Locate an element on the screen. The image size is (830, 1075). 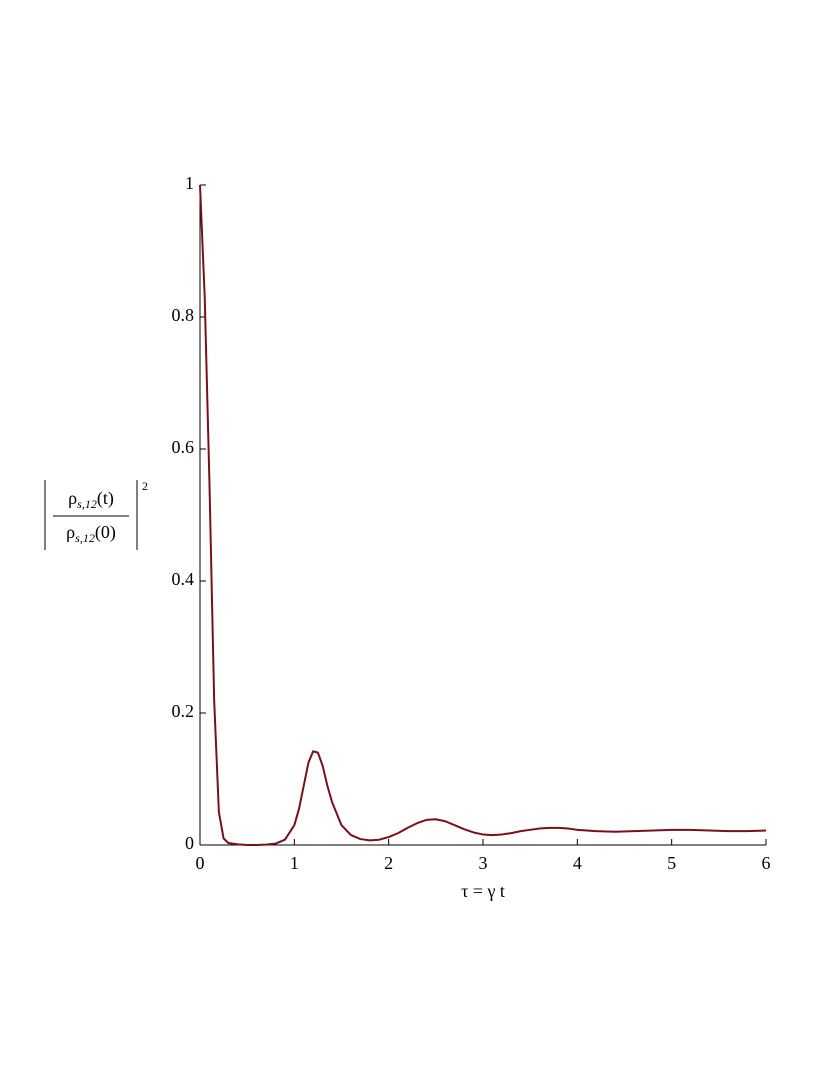
x-tick-label: 4 is located at coordinates (577, 863).